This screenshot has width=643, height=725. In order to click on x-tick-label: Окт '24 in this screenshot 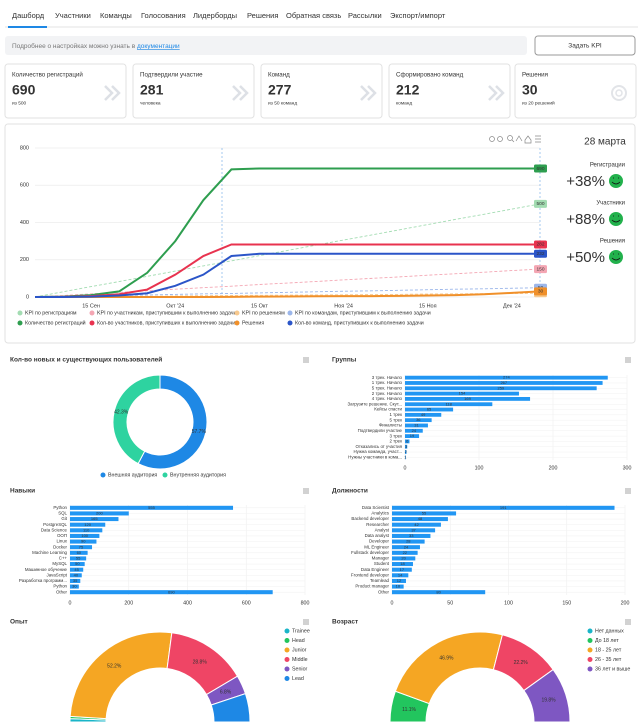, I will do `click(175, 306)`.